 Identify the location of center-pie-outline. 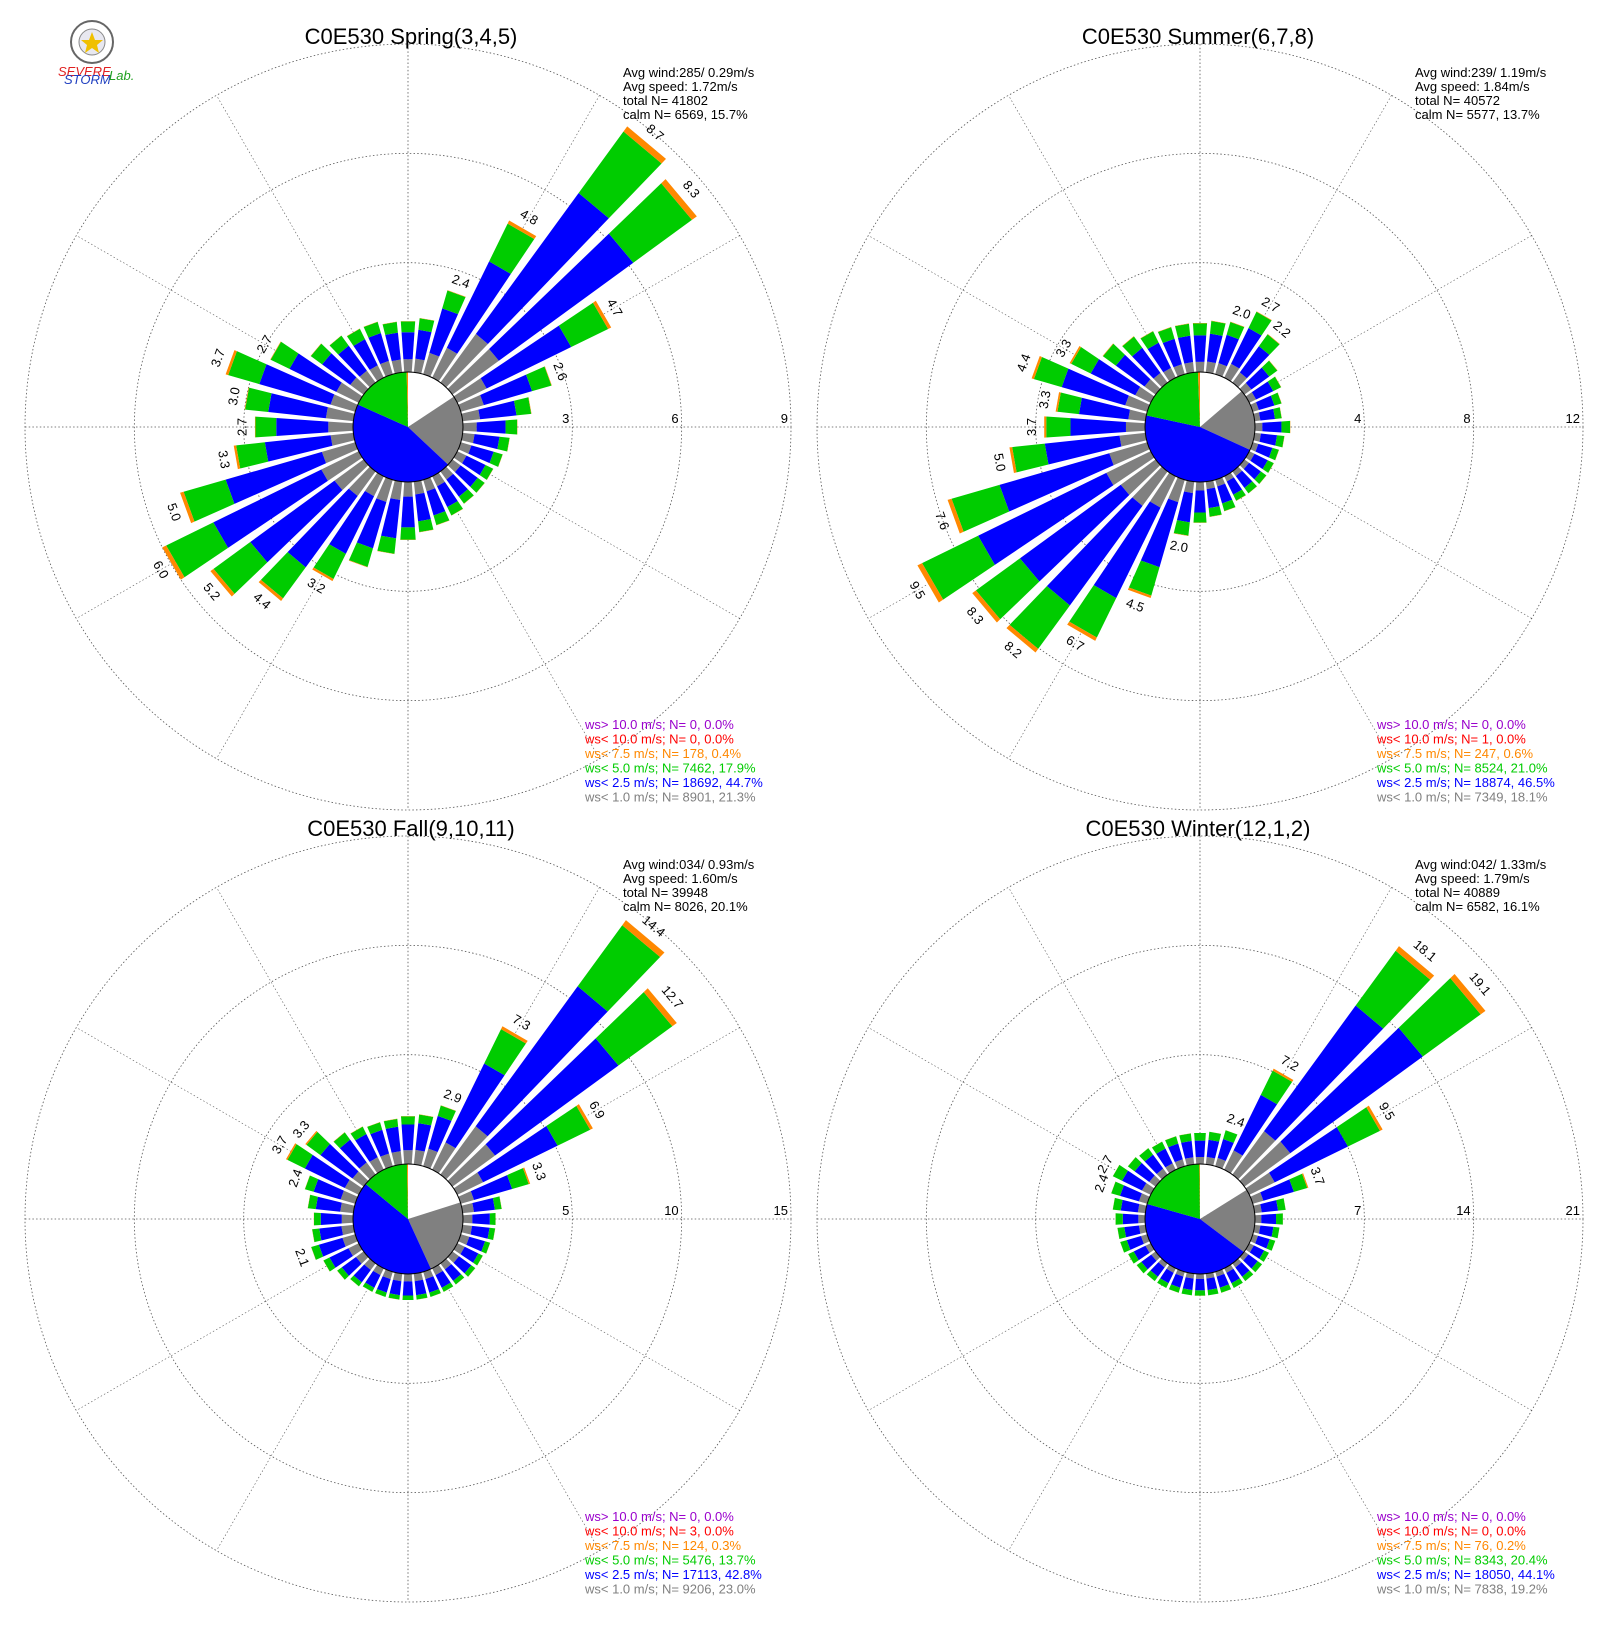
(408, 427).